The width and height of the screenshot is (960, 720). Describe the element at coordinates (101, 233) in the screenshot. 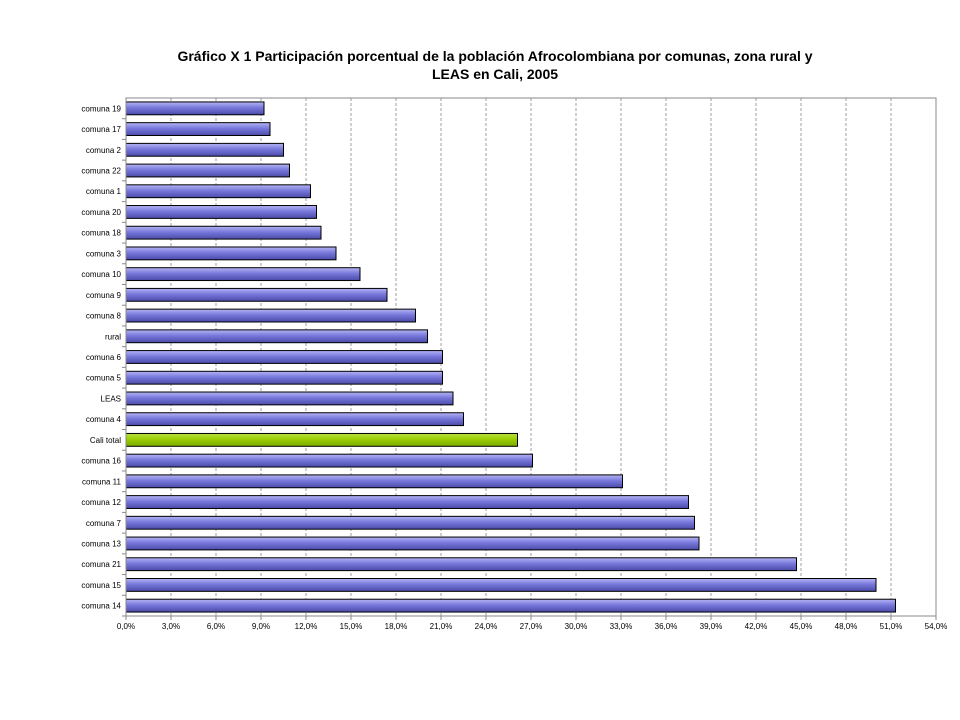

I see `category-label: comuna 18` at that location.